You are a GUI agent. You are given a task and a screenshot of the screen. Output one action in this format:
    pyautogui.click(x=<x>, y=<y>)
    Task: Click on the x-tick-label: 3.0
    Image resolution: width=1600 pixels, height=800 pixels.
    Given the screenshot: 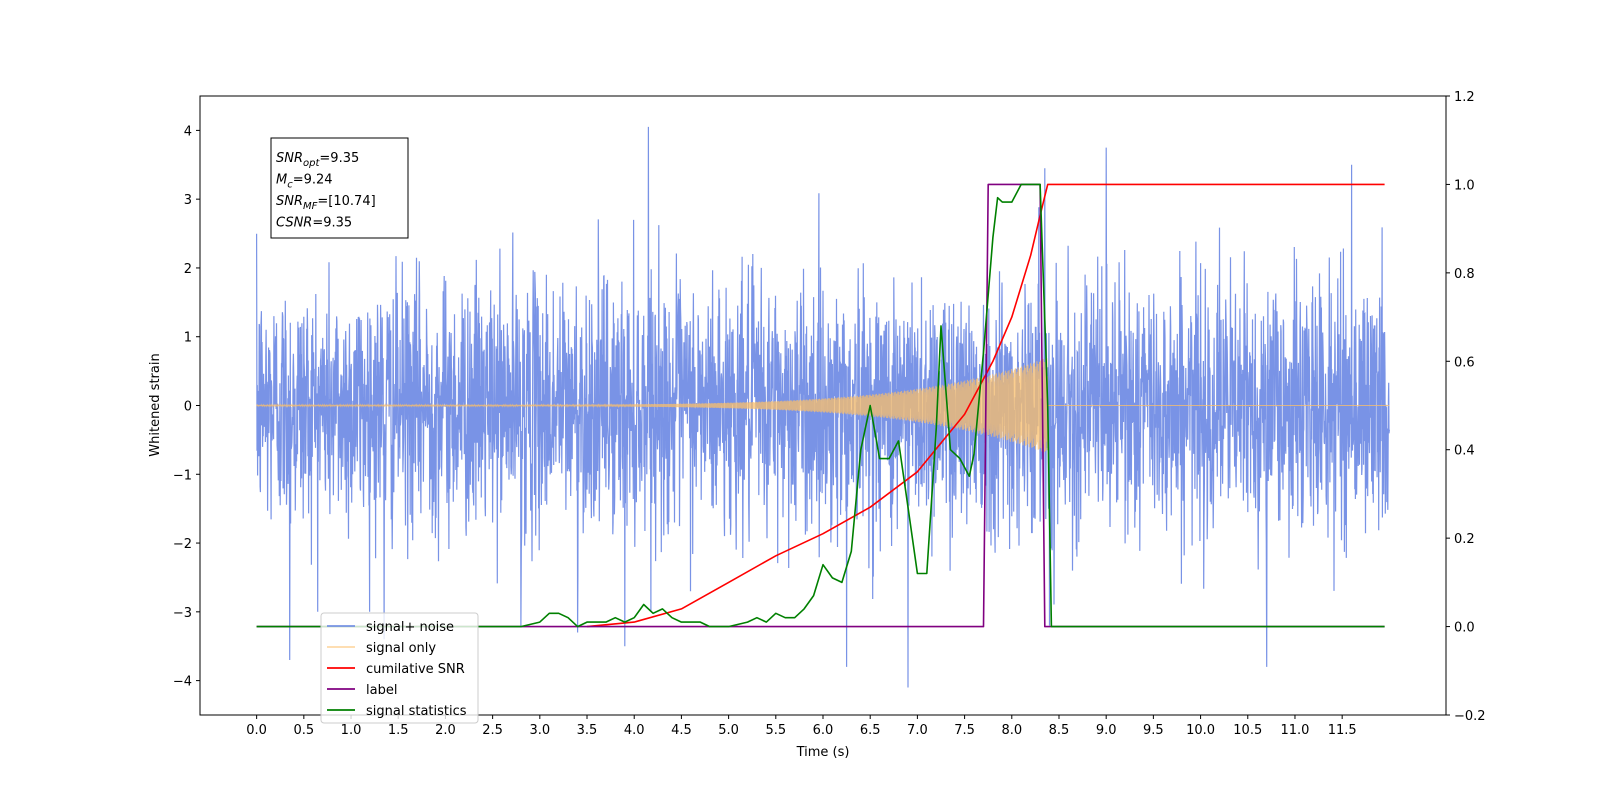 What is the action you would take?
    pyautogui.click(x=539, y=730)
    